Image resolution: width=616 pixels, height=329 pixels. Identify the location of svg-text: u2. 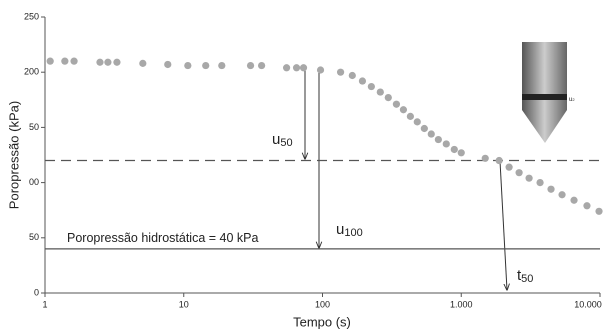
(572, 100).